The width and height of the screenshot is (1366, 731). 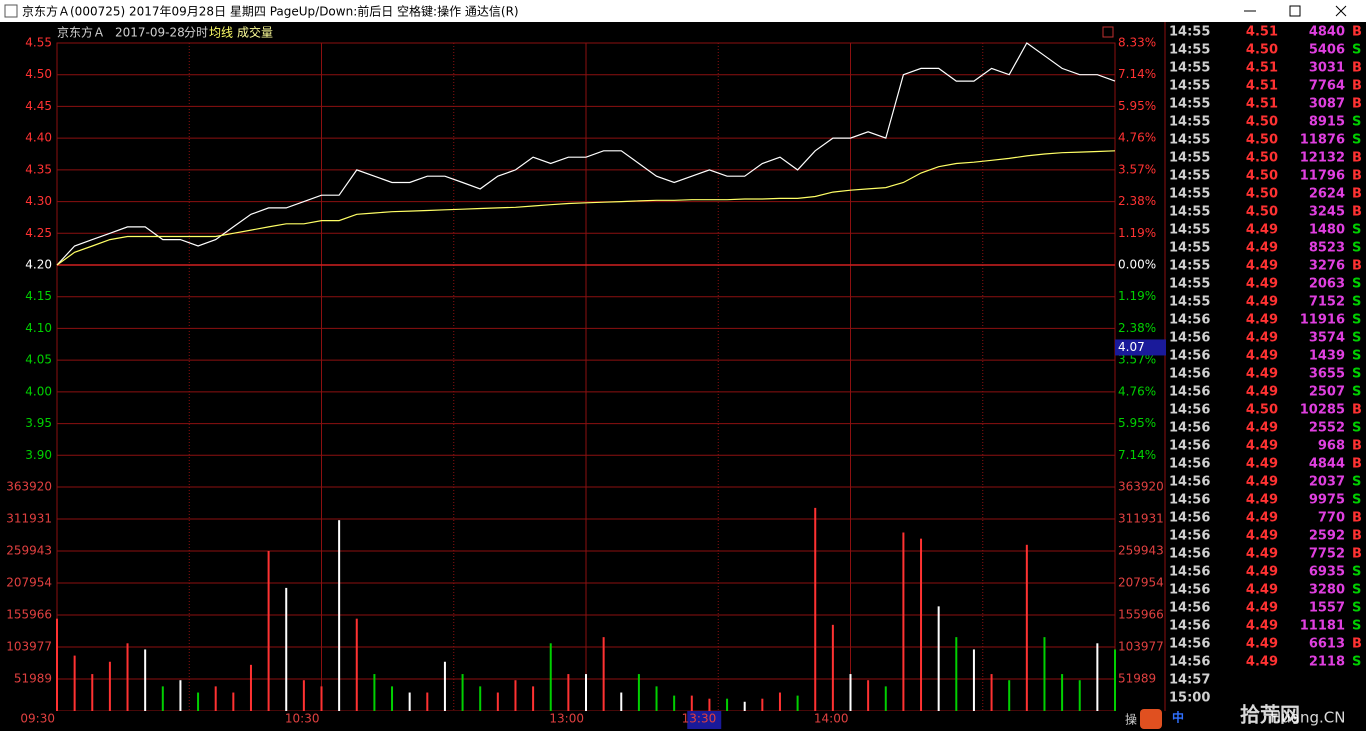 What do you see at coordinates (1140, 347) in the screenshot?
I see `cursor-box` at bounding box center [1140, 347].